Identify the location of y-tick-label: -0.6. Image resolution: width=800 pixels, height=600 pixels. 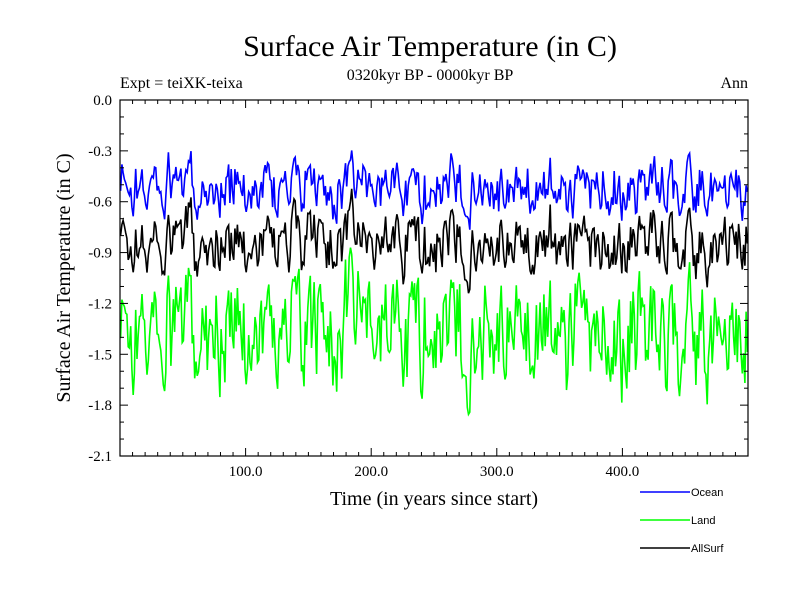
(100, 203).